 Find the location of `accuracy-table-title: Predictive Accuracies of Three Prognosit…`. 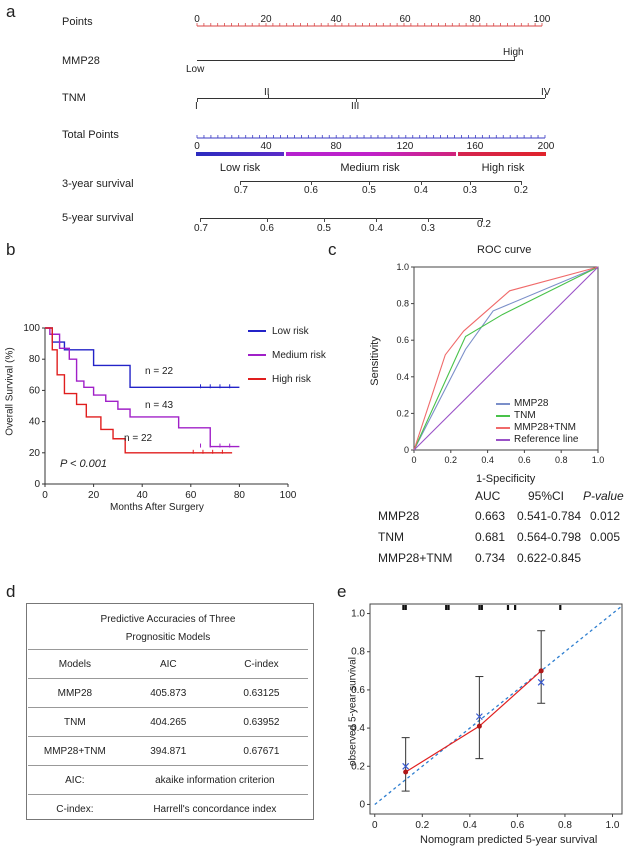

accuracy-table-title: Predictive Accuracies of Three Prognosit… is located at coordinates (168, 629).